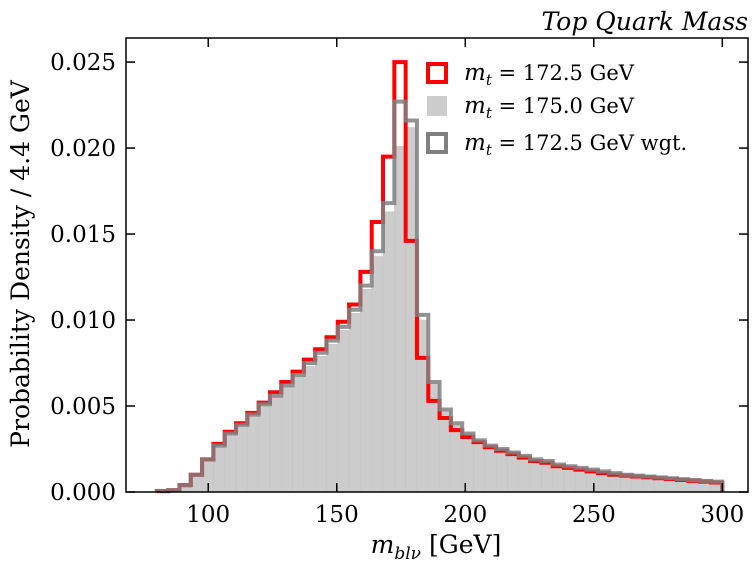 The height and width of the screenshot is (571, 756). Describe the element at coordinates (465, 515) in the screenshot. I see `x-tick-label-200: 200` at that location.